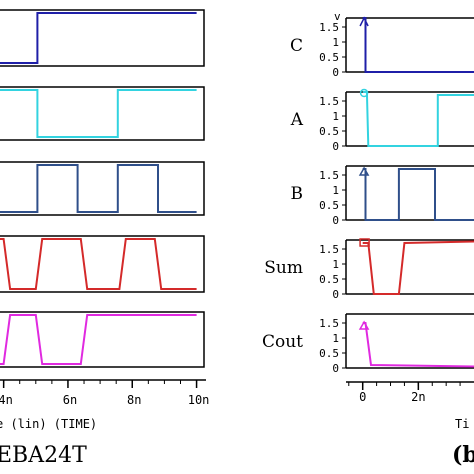 This screenshot has width=474, height=474. Describe the element at coordinates (337, 16) in the screenshot. I see `right-unit-label: v` at that location.